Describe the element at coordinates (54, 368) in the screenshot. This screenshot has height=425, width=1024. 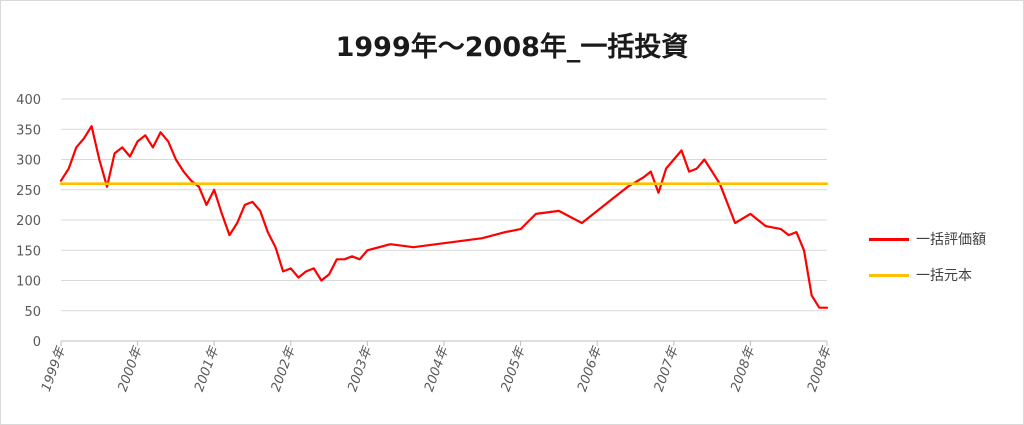
I see `x-tick-label: 1999年` at that location.